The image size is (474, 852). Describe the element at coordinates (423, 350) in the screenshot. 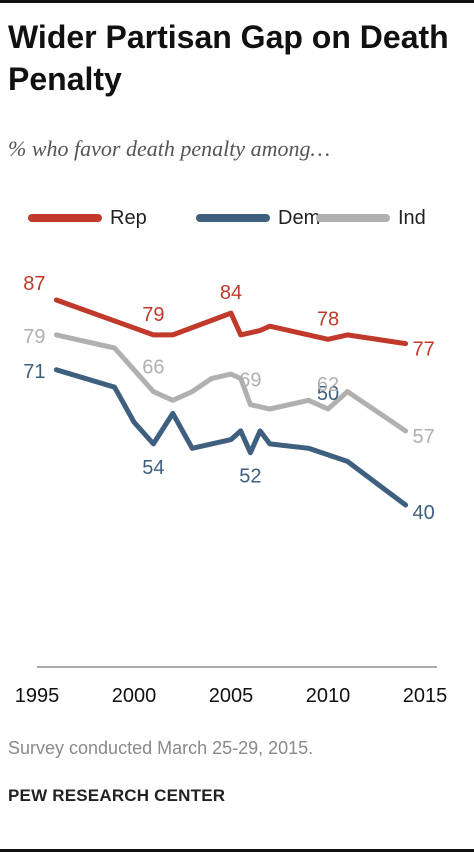

I see `data-label-rep-2014: 77` at that location.